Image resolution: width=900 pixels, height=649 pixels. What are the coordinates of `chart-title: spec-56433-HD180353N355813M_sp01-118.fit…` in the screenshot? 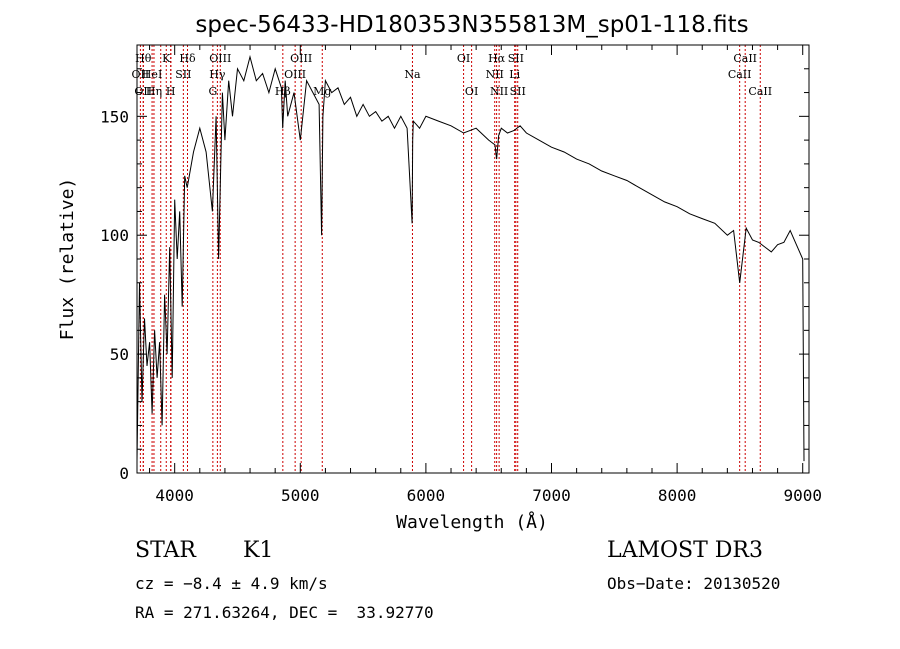 It's located at (471, 25).